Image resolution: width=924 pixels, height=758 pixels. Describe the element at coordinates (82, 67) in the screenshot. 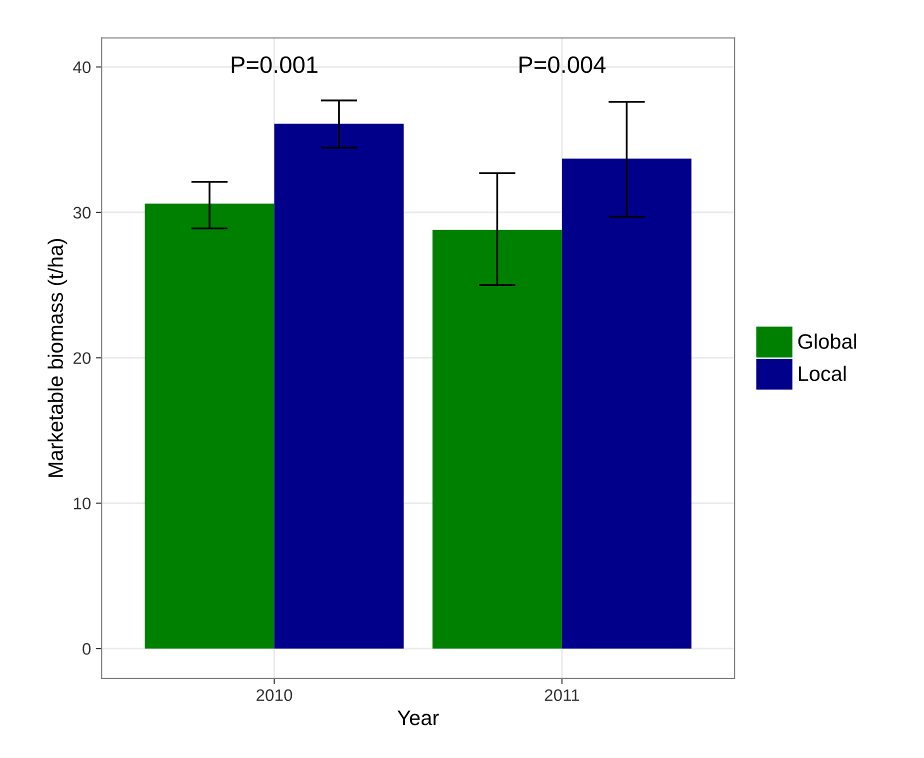

I see `y-tick-label: 40` at that location.